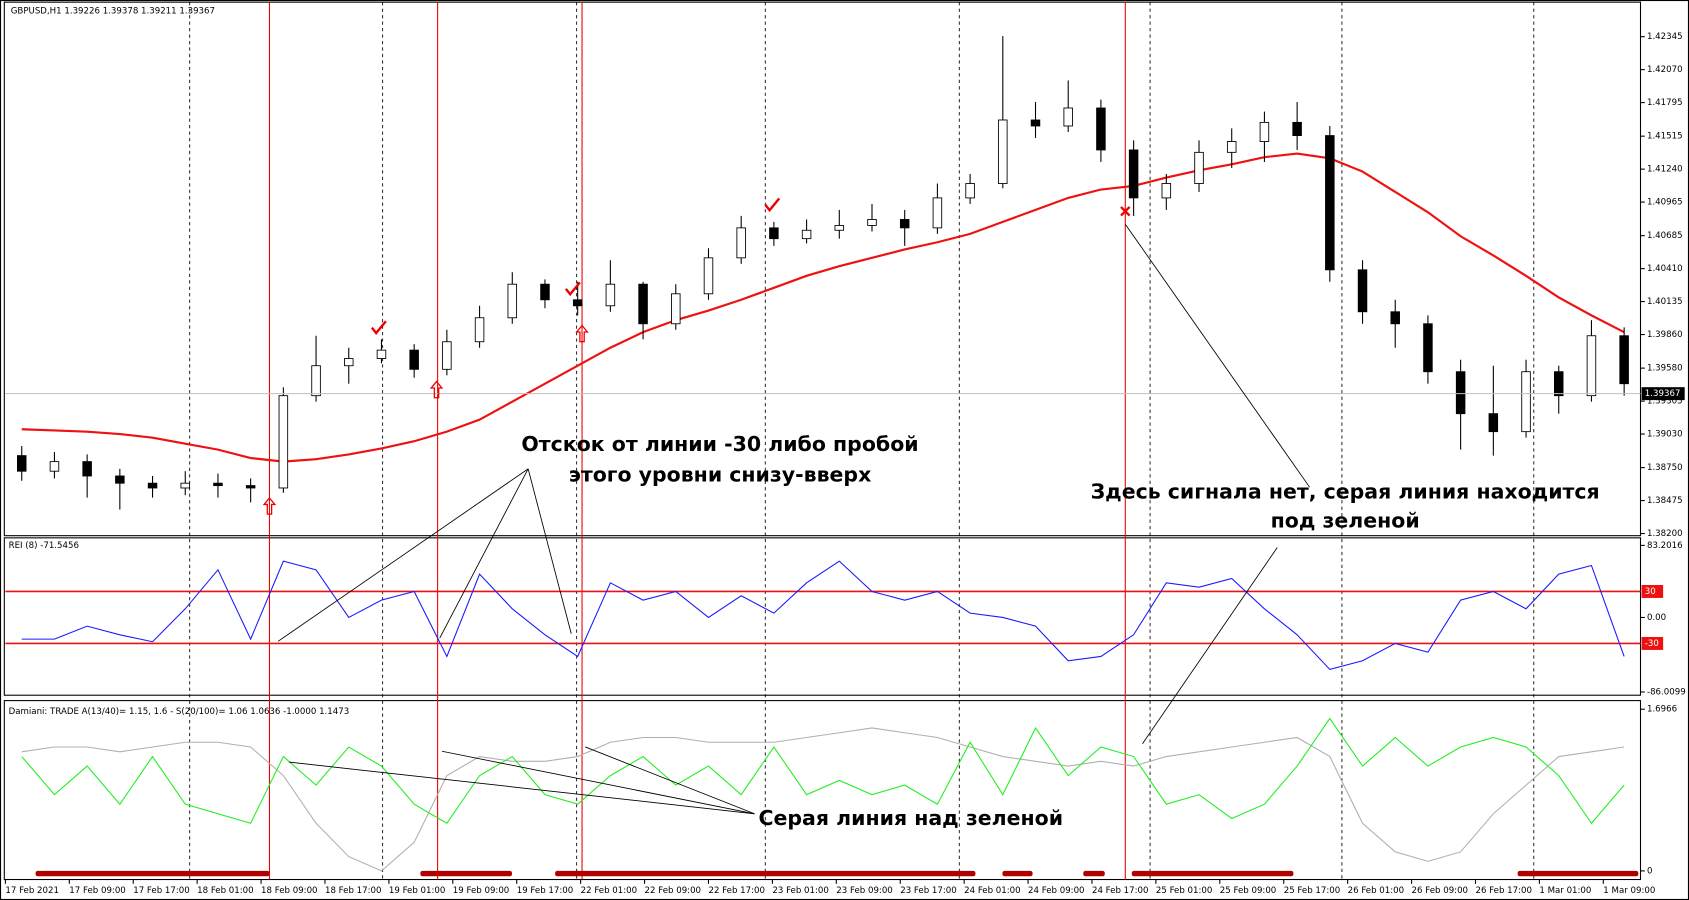  Describe the element at coordinates (1503, 891) in the screenshot. I see `x-tick-label: 26 Feb 17:00` at that location.